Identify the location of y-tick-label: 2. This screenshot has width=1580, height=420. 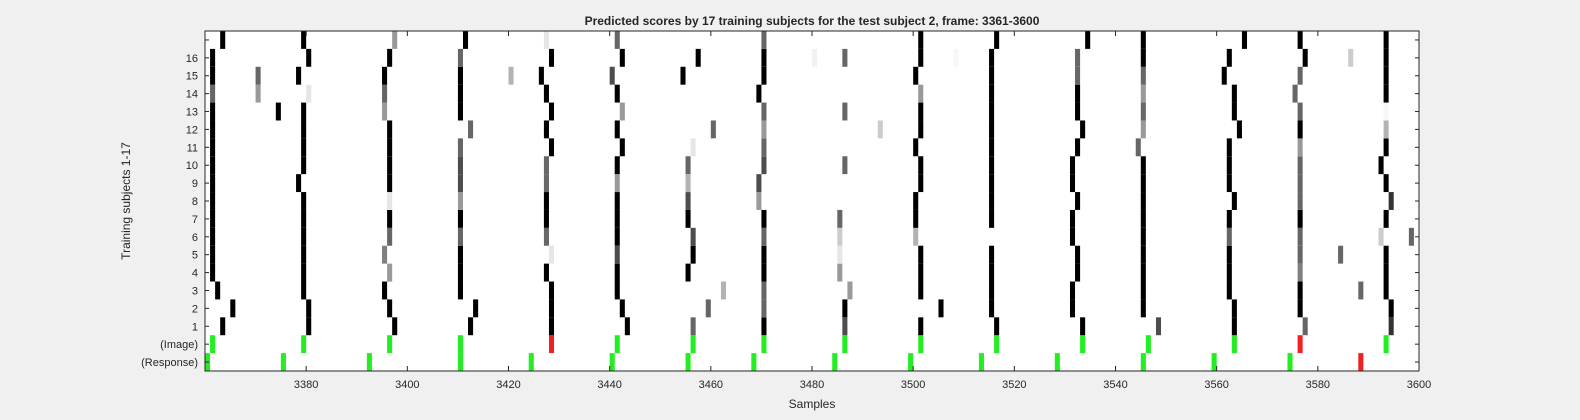
(195, 309).